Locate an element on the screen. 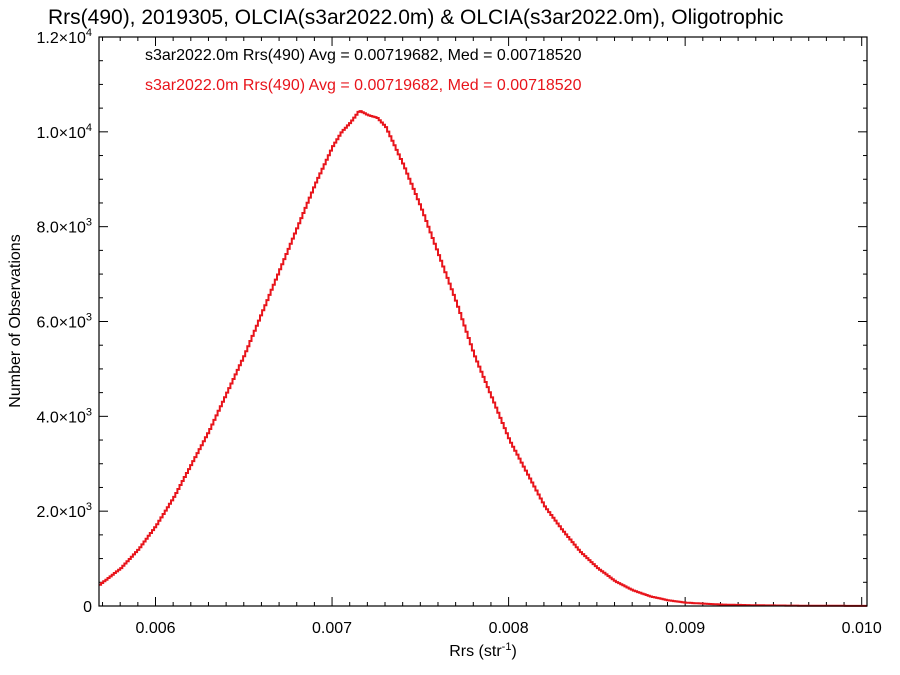 The height and width of the screenshot is (675, 900). y-tick-label: 6.0×10³ is located at coordinates (64, 322).